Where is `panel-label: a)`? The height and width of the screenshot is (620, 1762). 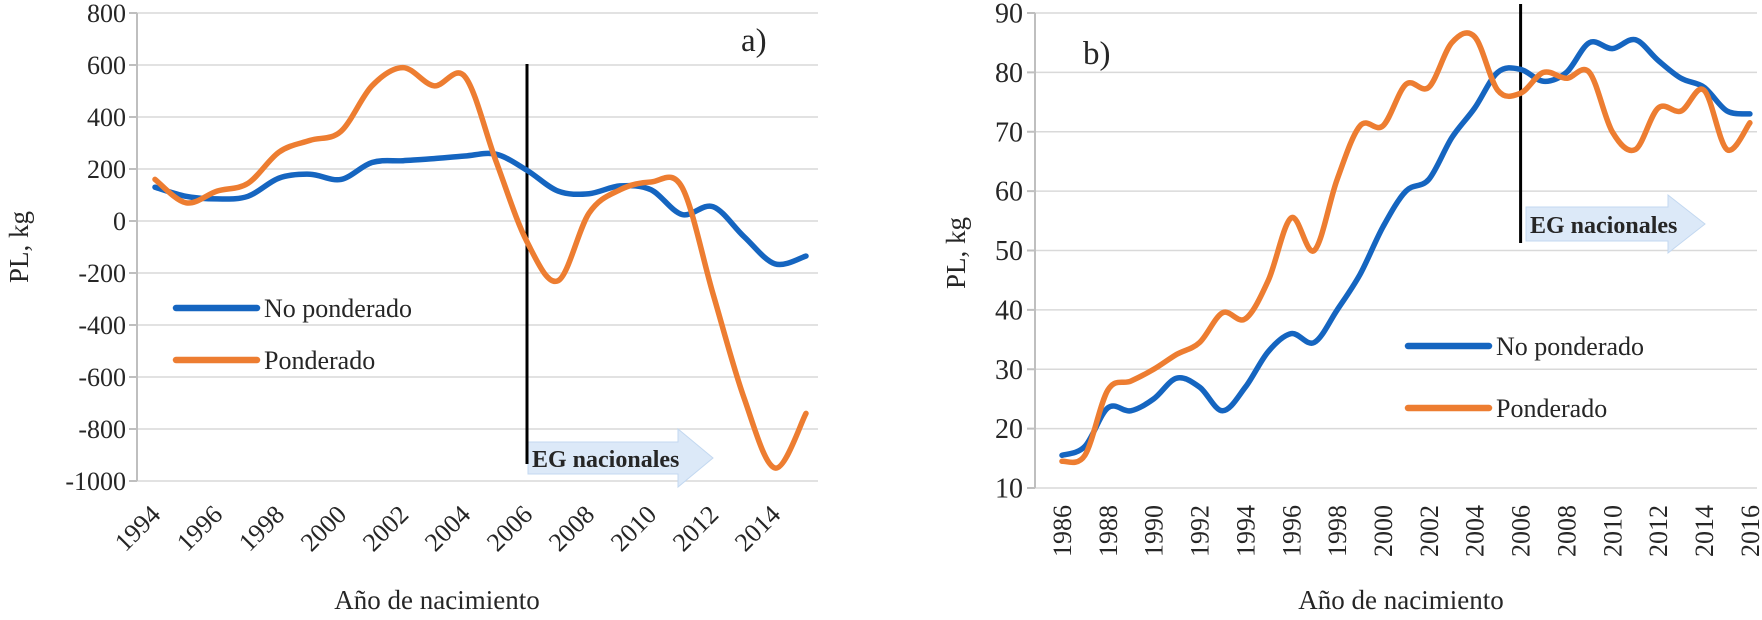 panel-label: a) is located at coordinates (754, 41).